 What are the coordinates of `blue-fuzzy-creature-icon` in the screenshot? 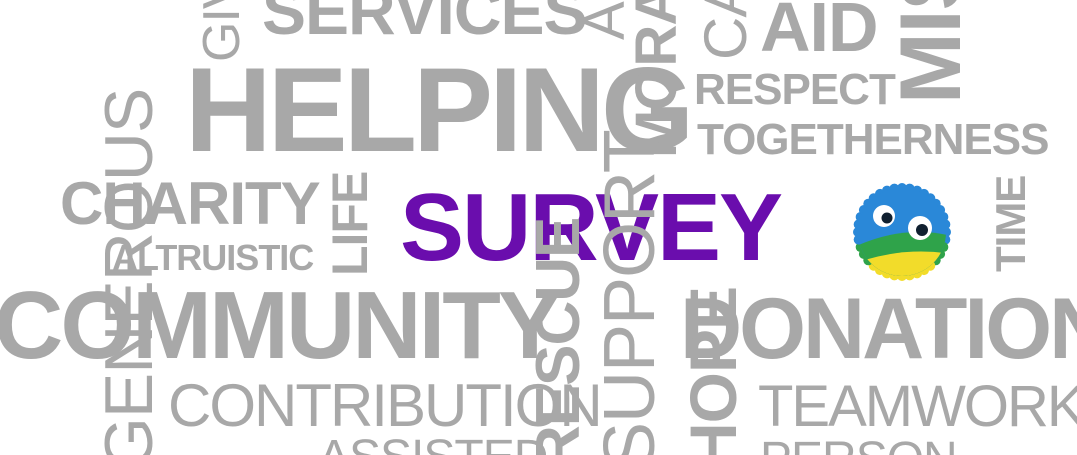 It's located at (902, 232).